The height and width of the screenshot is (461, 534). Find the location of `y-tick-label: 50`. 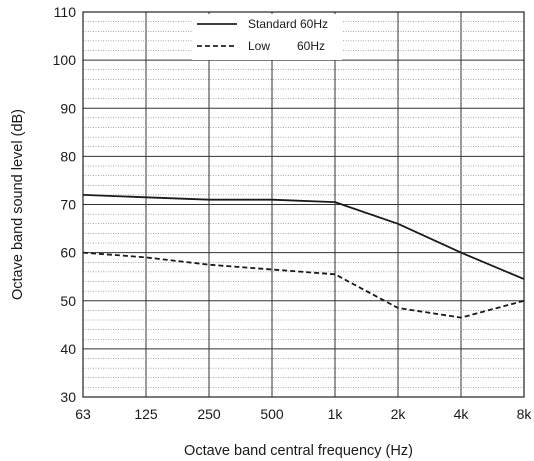

y-tick-label: 50 is located at coordinates (68, 301).